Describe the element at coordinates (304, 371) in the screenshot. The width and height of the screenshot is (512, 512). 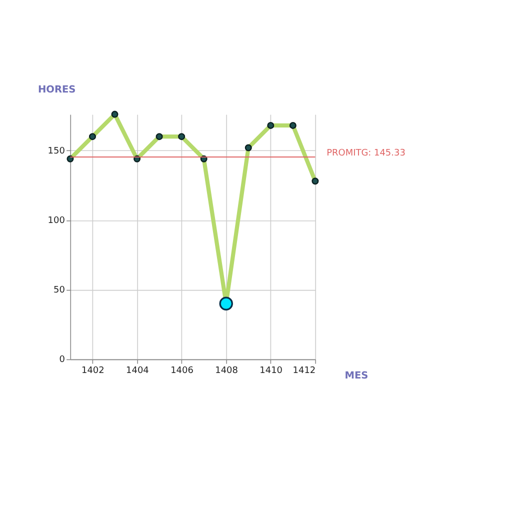
I see `x-tick-label: 1412` at that location.